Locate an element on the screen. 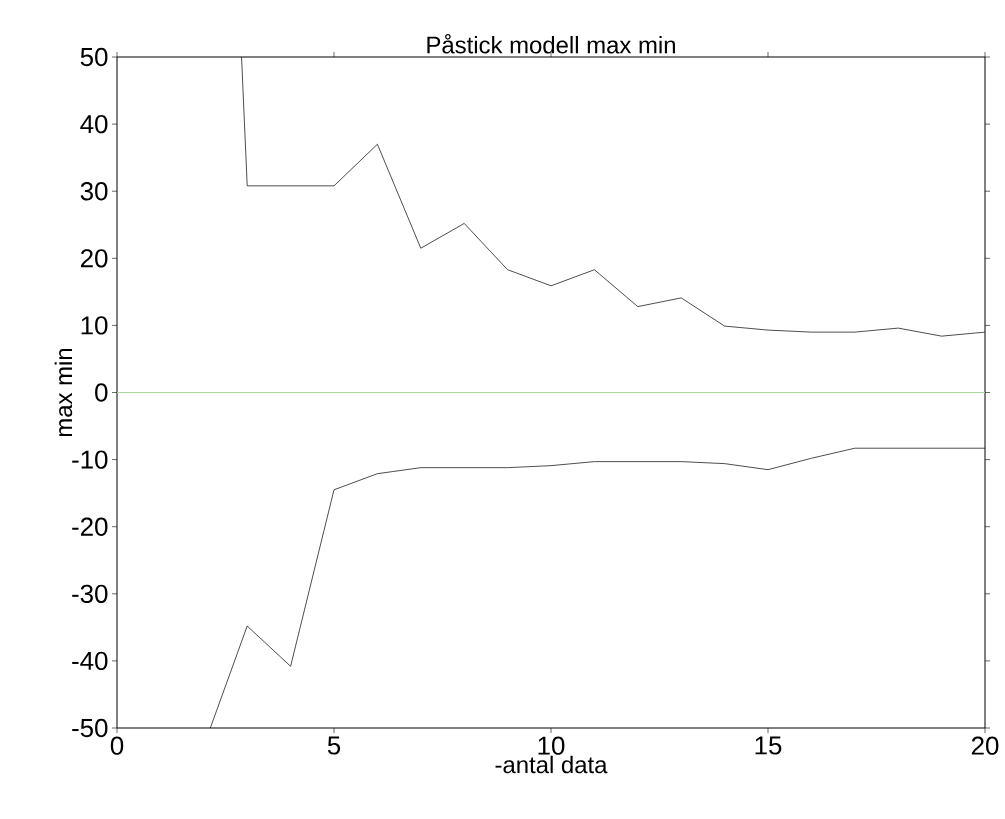 The width and height of the screenshot is (1005, 819). y-tick-label: -10 is located at coordinates (90, 459).